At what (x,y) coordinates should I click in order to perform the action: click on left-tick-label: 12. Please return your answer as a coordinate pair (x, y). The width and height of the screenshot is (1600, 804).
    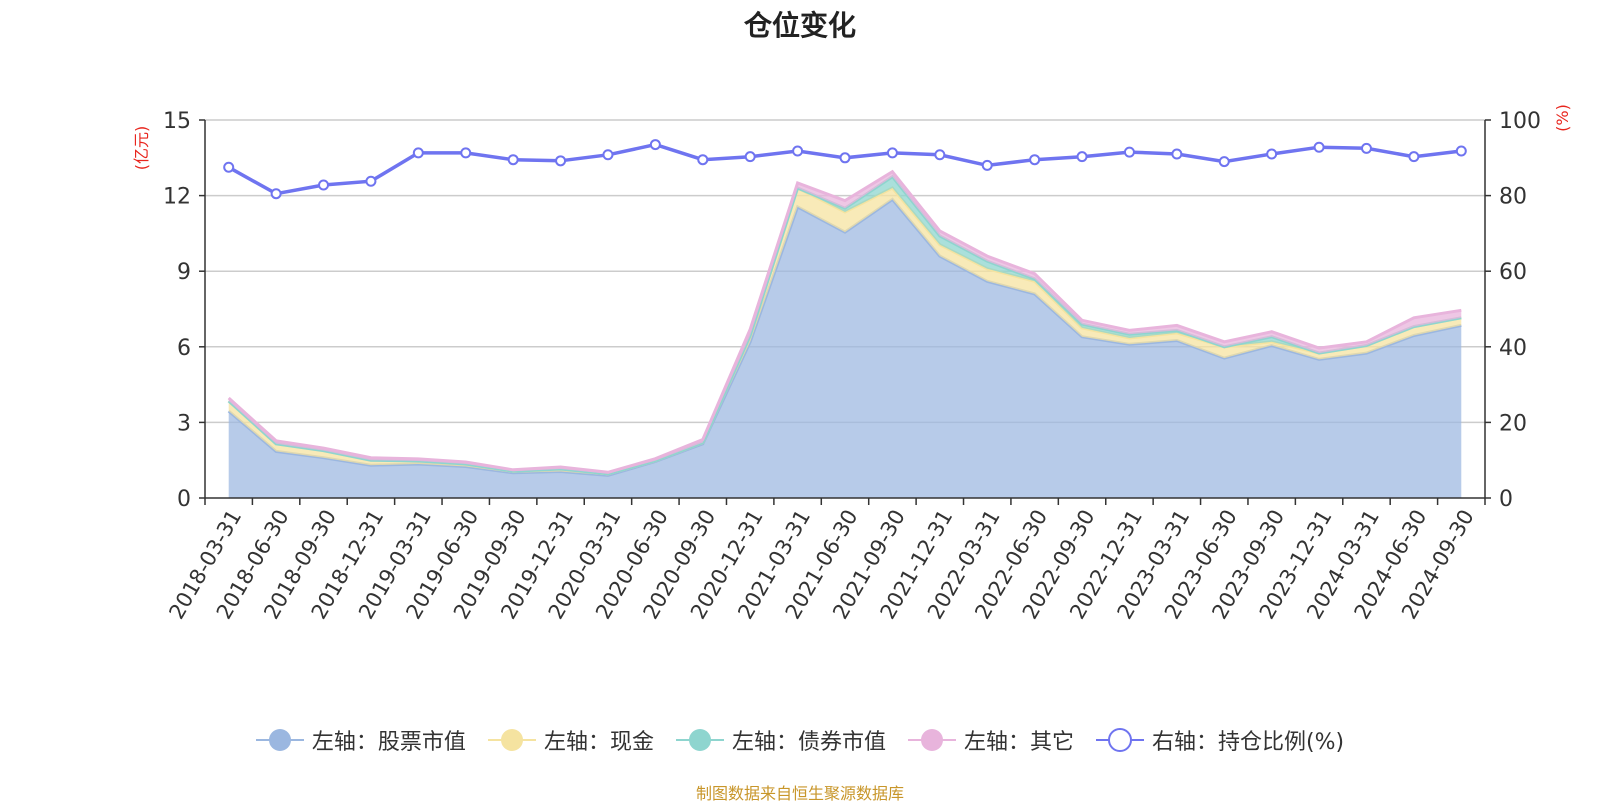
    Looking at the image, I should click on (177, 197).